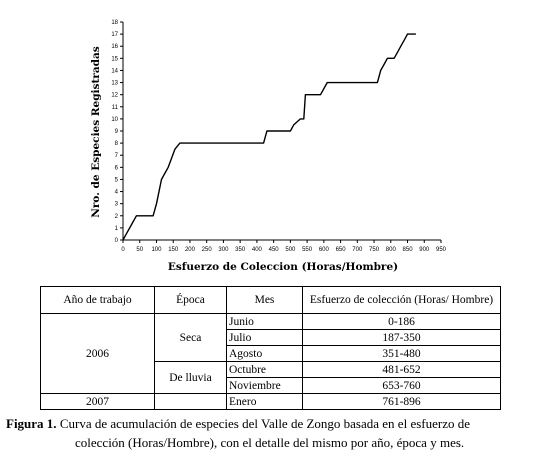  Describe the element at coordinates (264, 385) in the screenshot. I see `month-cell: Noviembre` at that location.